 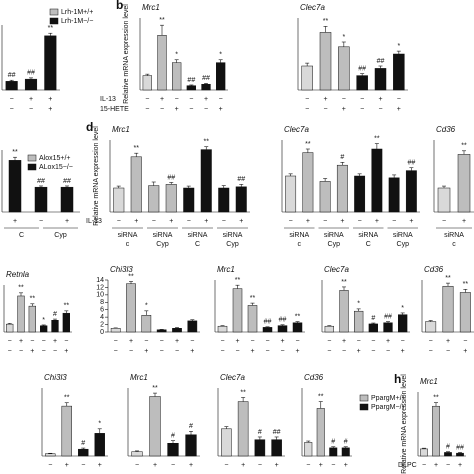 I want to click on group-label: C, so click(x=21, y=235).